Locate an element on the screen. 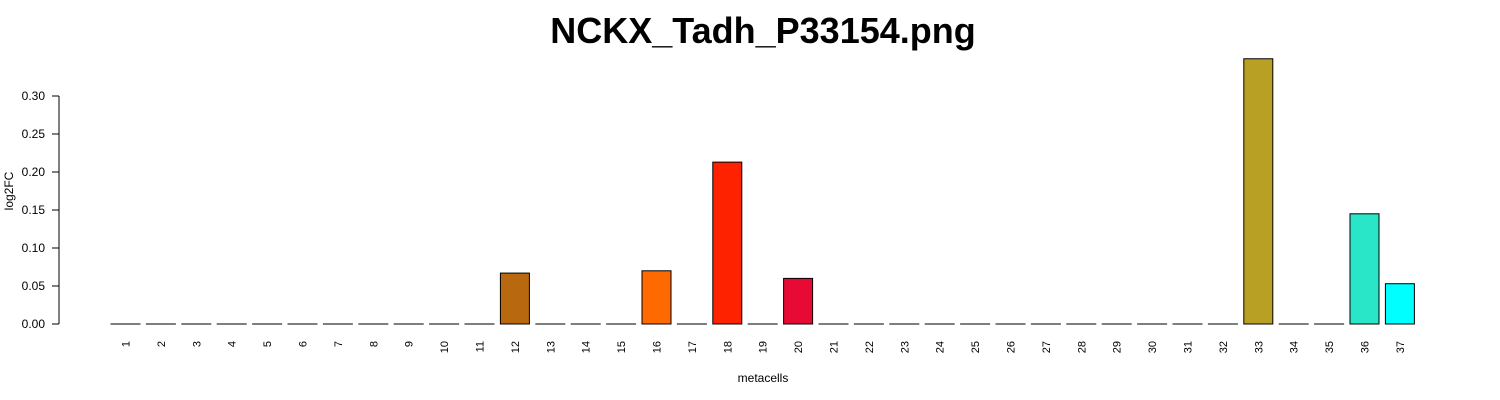  x-tick-label: 37 is located at coordinates (1401, 347).